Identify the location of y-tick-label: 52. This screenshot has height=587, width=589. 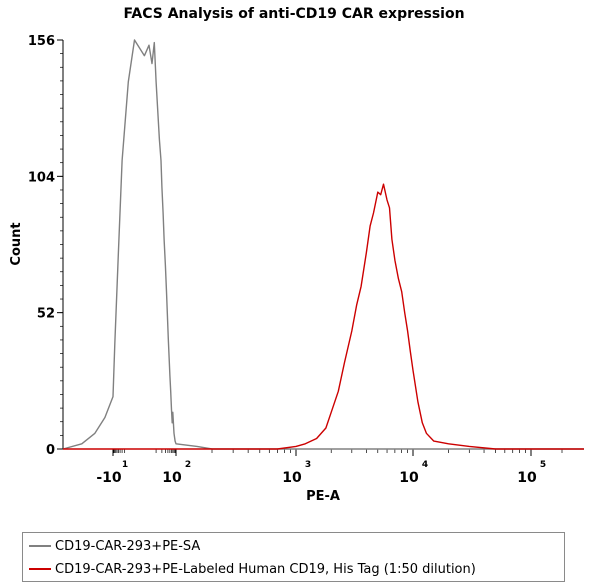
(46, 314).